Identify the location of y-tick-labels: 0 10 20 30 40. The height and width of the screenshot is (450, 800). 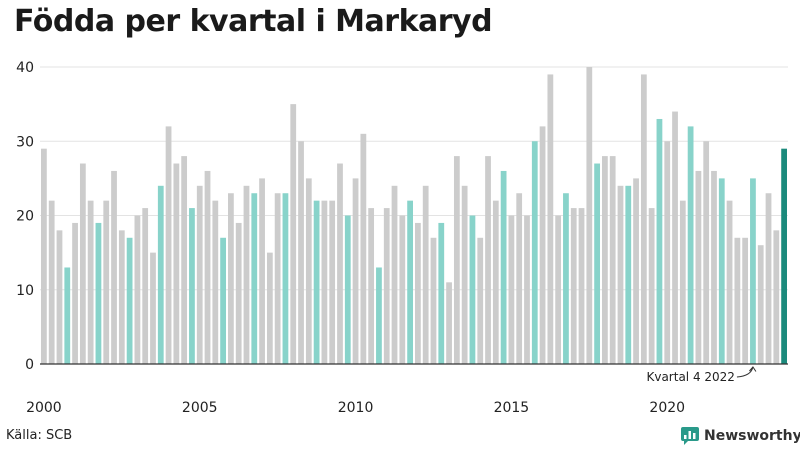
(25, 216).